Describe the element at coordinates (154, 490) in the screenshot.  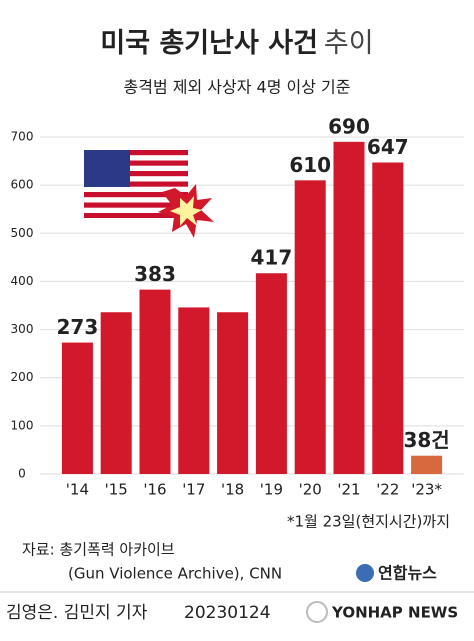
I see `x-tick-label: '16` at that location.